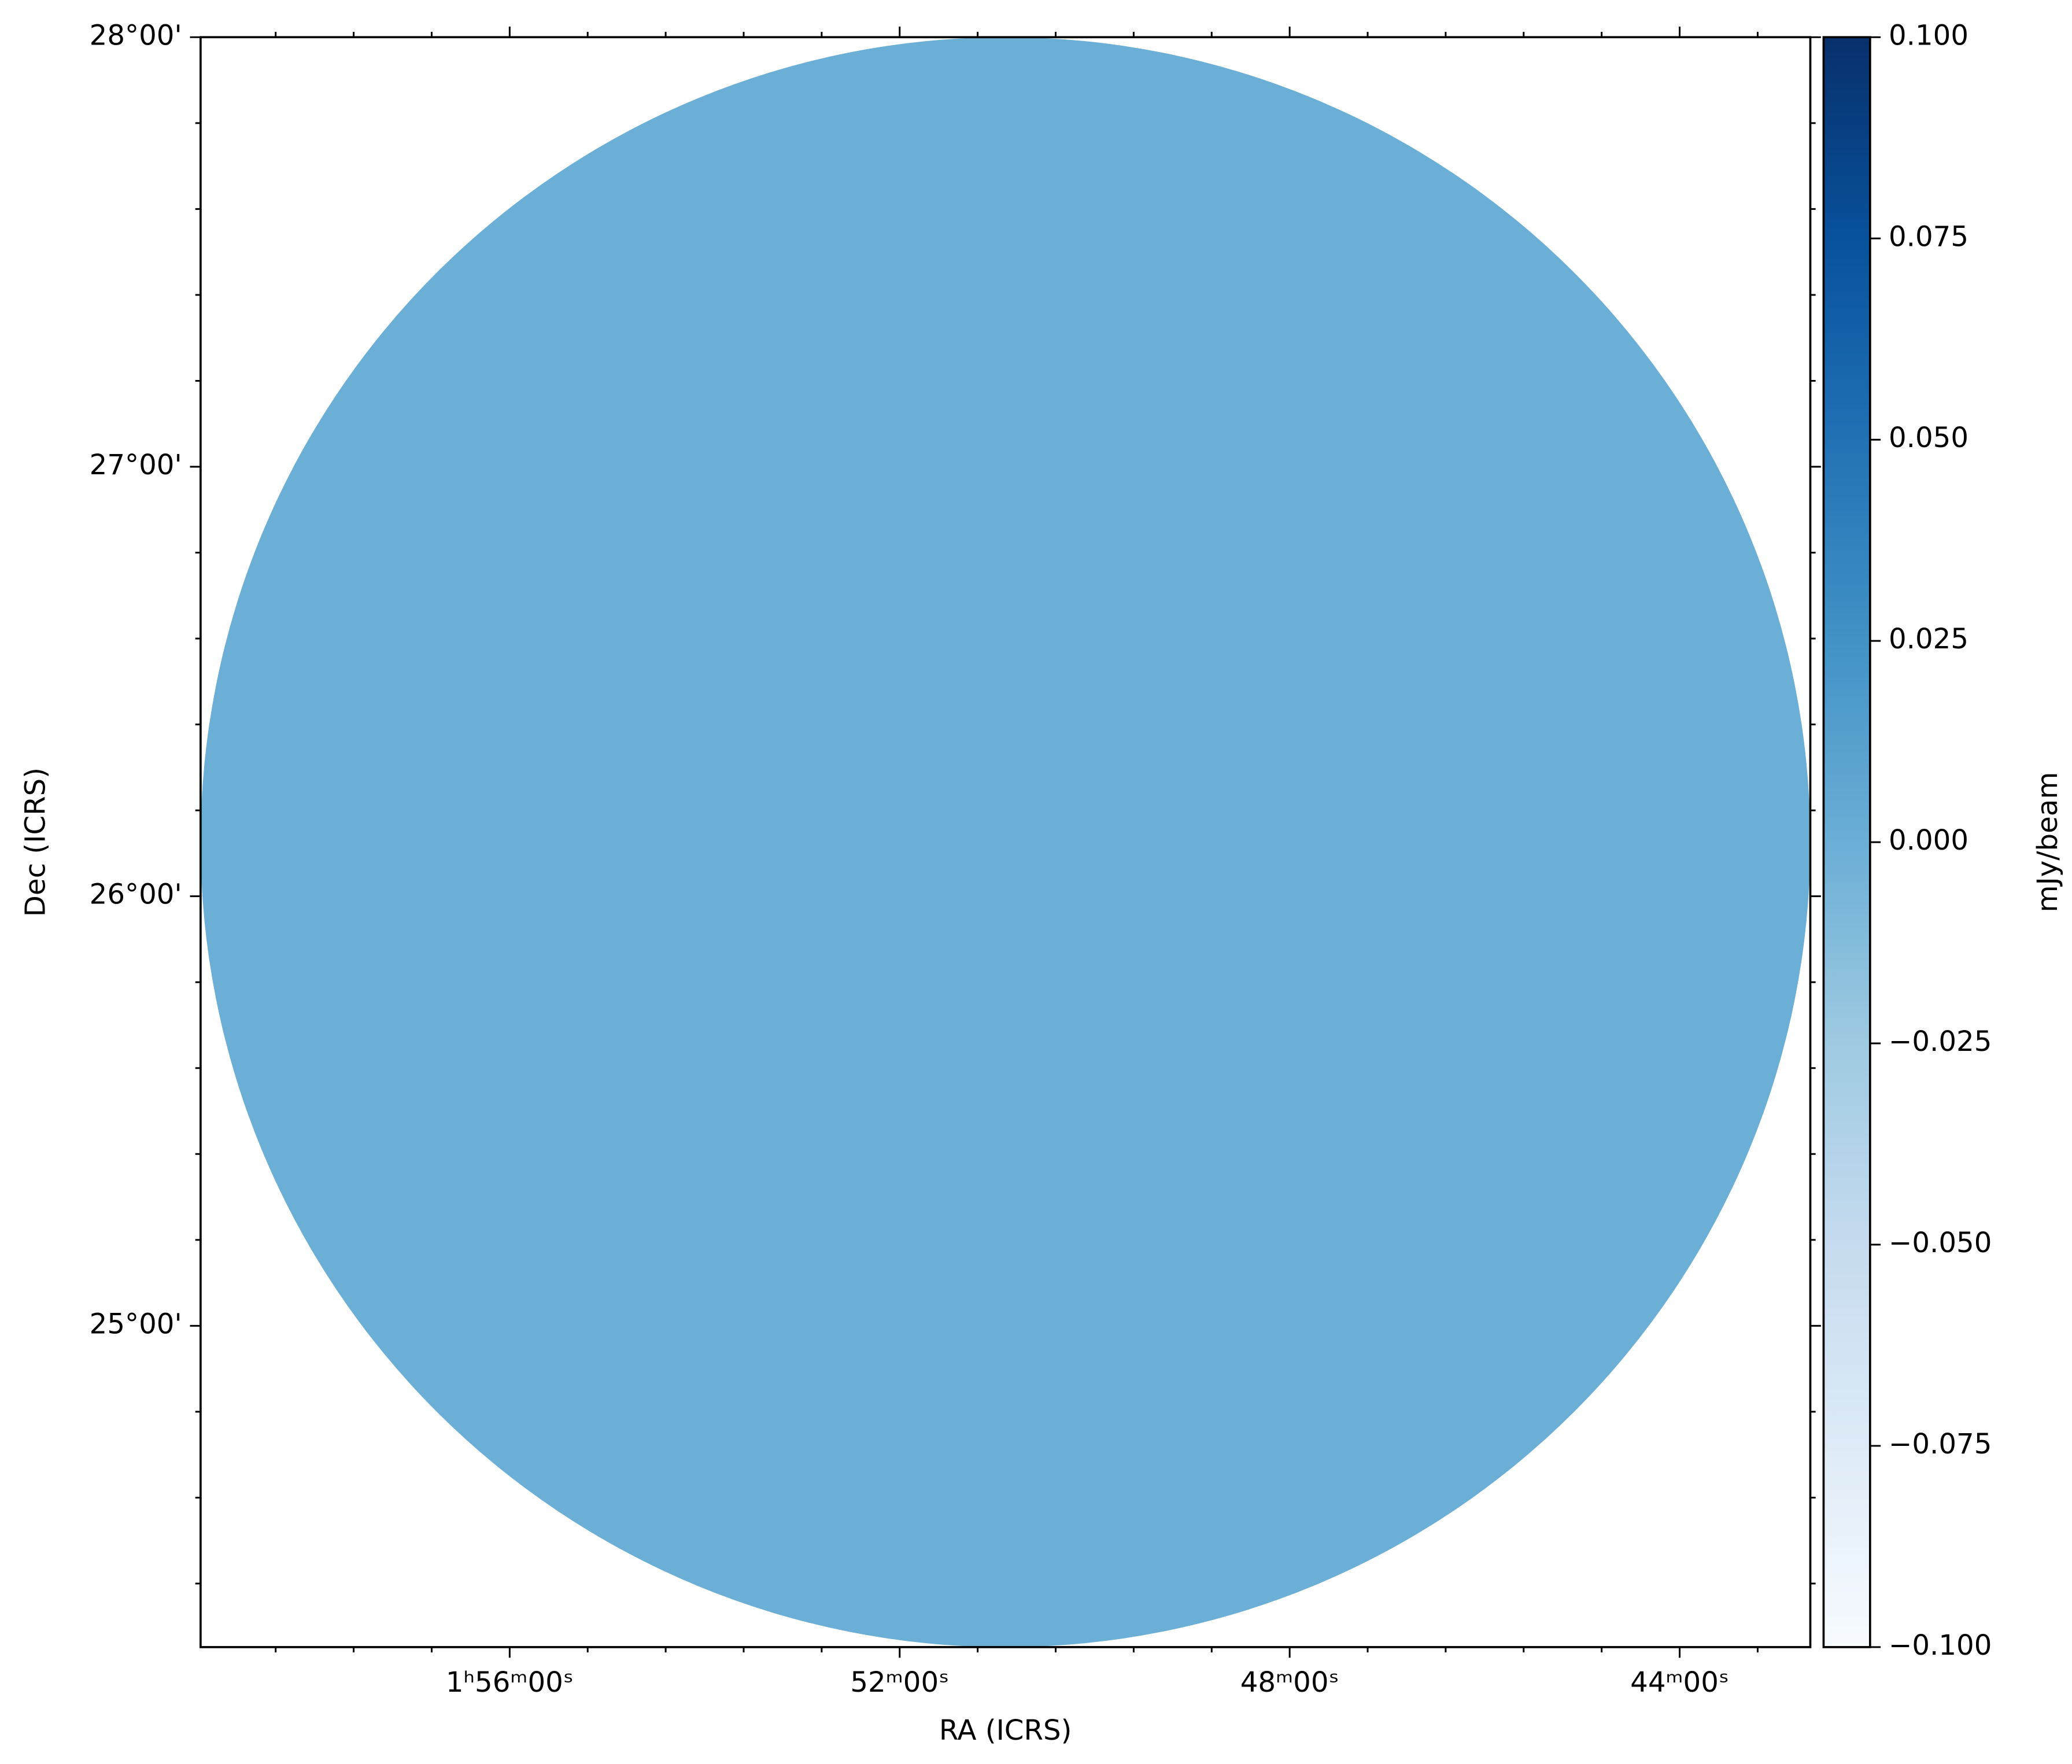  Describe the element at coordinates (1928, 438) in the screenshot. I see `colorbar-tick-label: 0.050` at that location.